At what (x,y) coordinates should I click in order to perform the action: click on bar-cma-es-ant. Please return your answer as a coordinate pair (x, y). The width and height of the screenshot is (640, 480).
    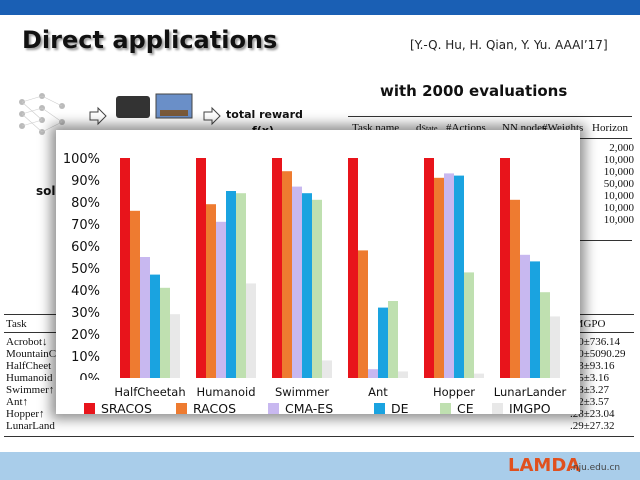
    Looking at the image, I should click on (373, 373).